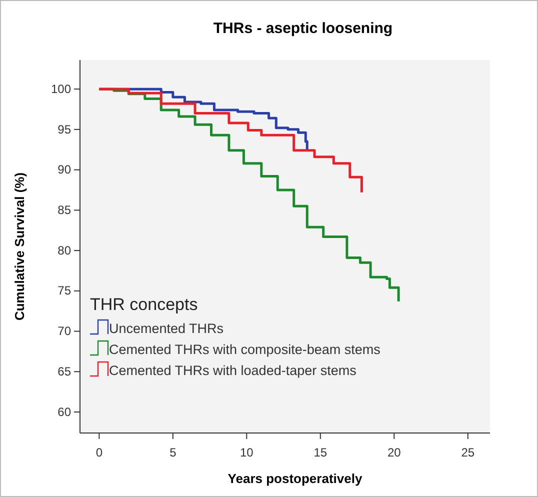  Describe the element at coordinates (166, 328) in the screenshot. I see `legend-label: Uncemented THRs` at that location.